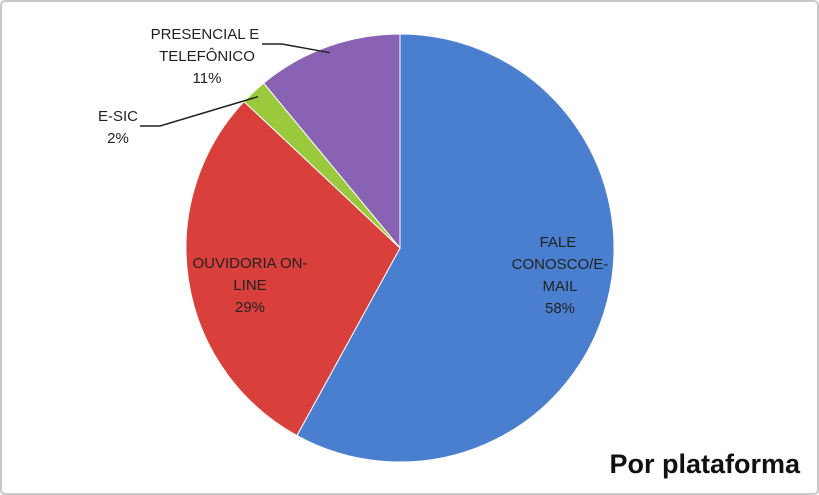 This screenshot has width=819, height=495. I want to click on value-label: 11%, so click(207, 78).